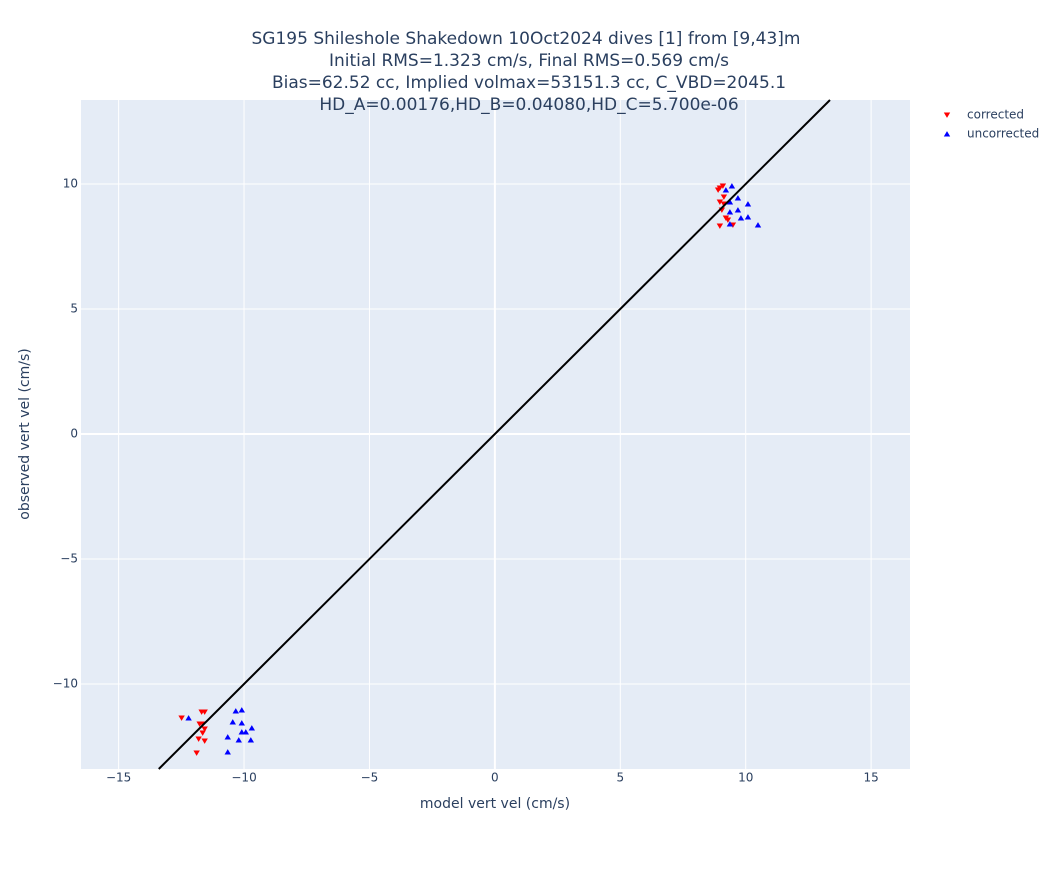 The width and height of the screenshot is (1058, 894). What do you see at coordinates (870, 778) in the screenshot?
I see `x-tick-label: 15` at bounding box center [870, 778].